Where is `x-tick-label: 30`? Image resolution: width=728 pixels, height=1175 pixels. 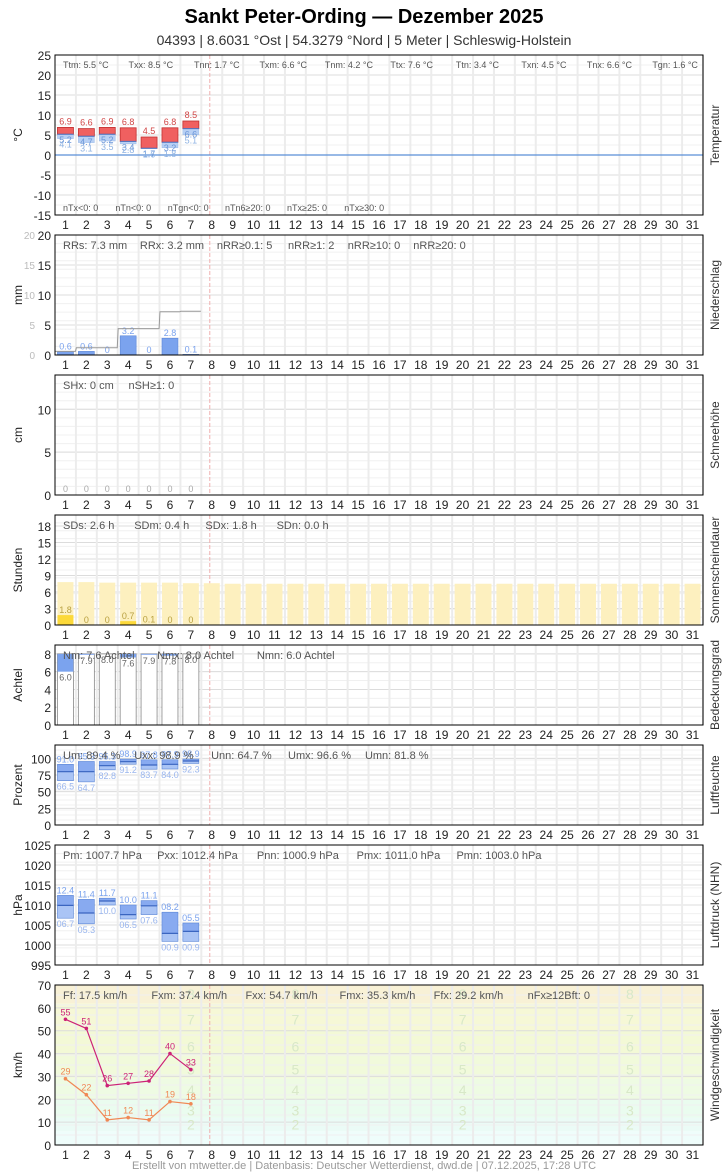 x-tick-label: 30 is located at coordinates (672, 635).